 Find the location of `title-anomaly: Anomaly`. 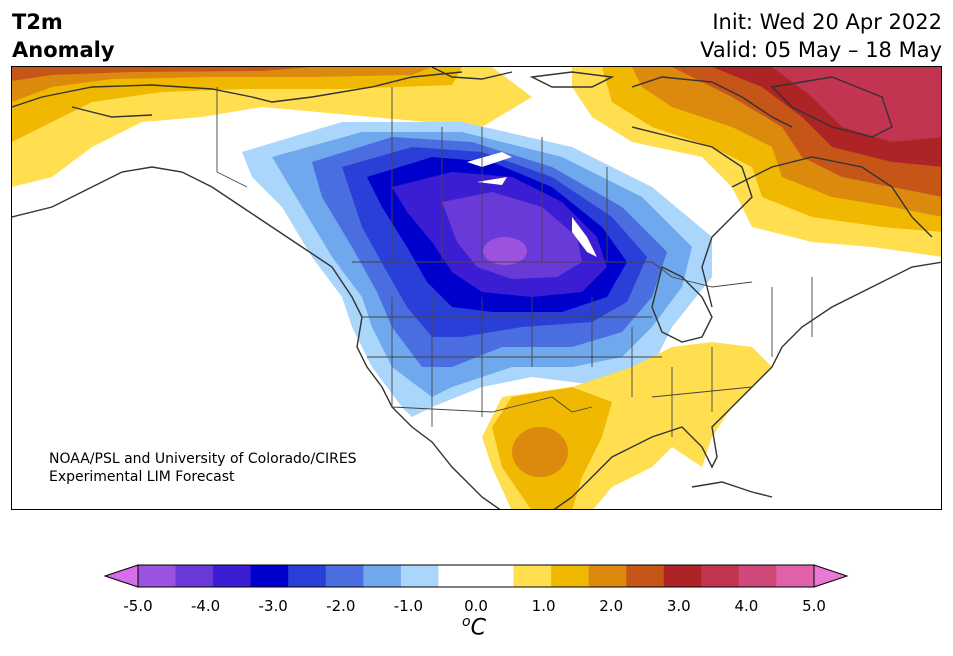

title-anomaly: Anomaly is located at coordinates (63, 50).